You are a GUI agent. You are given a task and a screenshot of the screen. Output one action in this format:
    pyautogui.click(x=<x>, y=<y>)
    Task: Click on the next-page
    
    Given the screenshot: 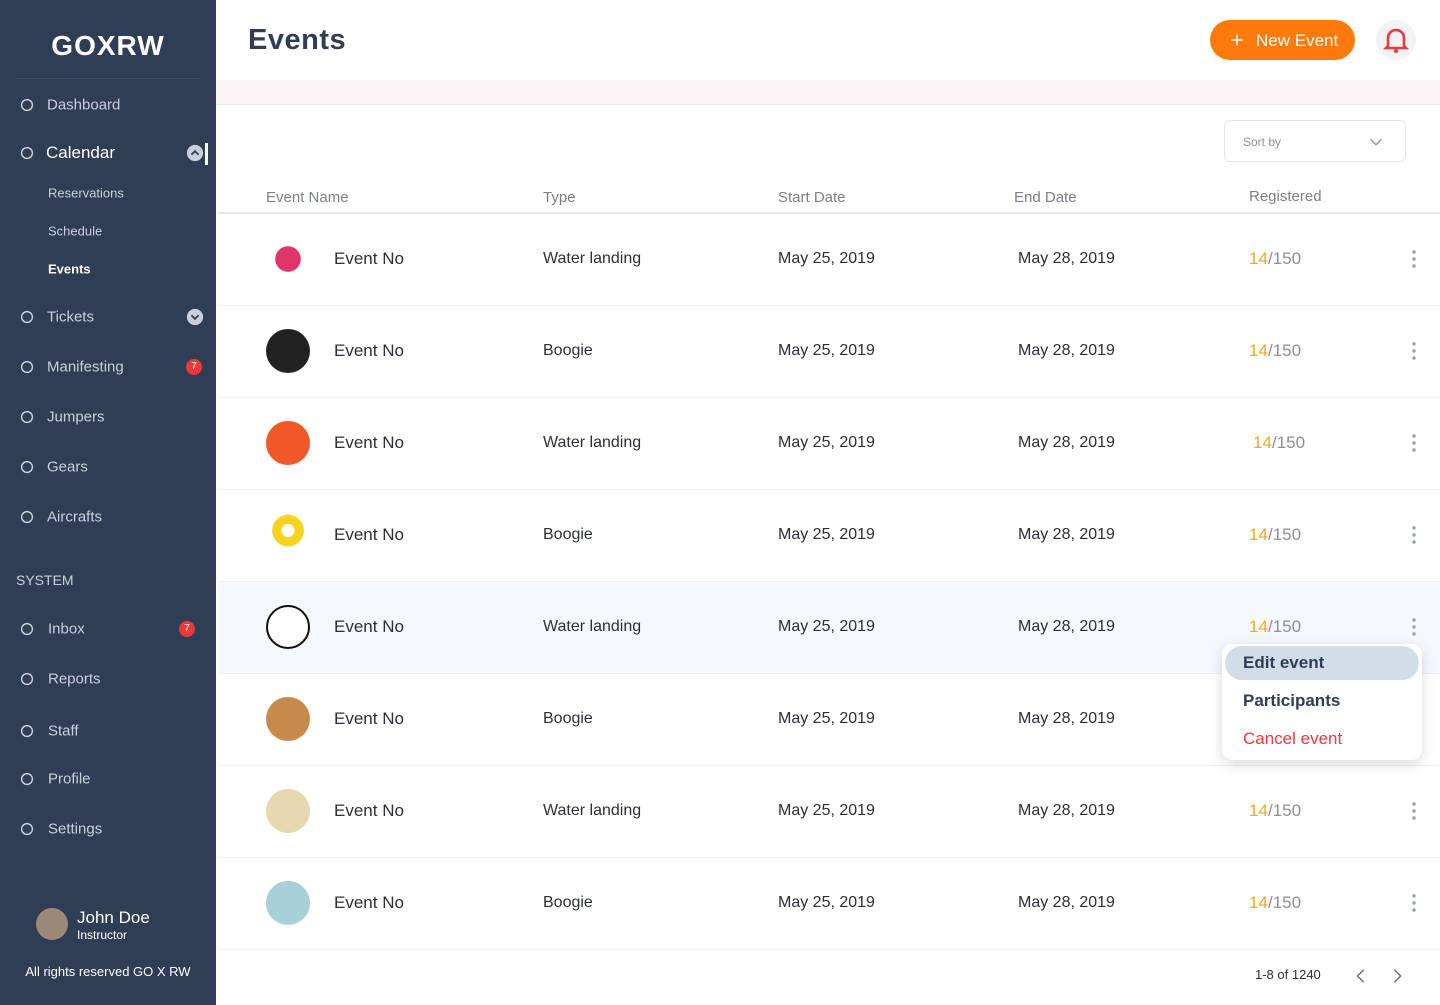 What is the action you would take?
    pyautogui.click(x=1397, y=976)
    